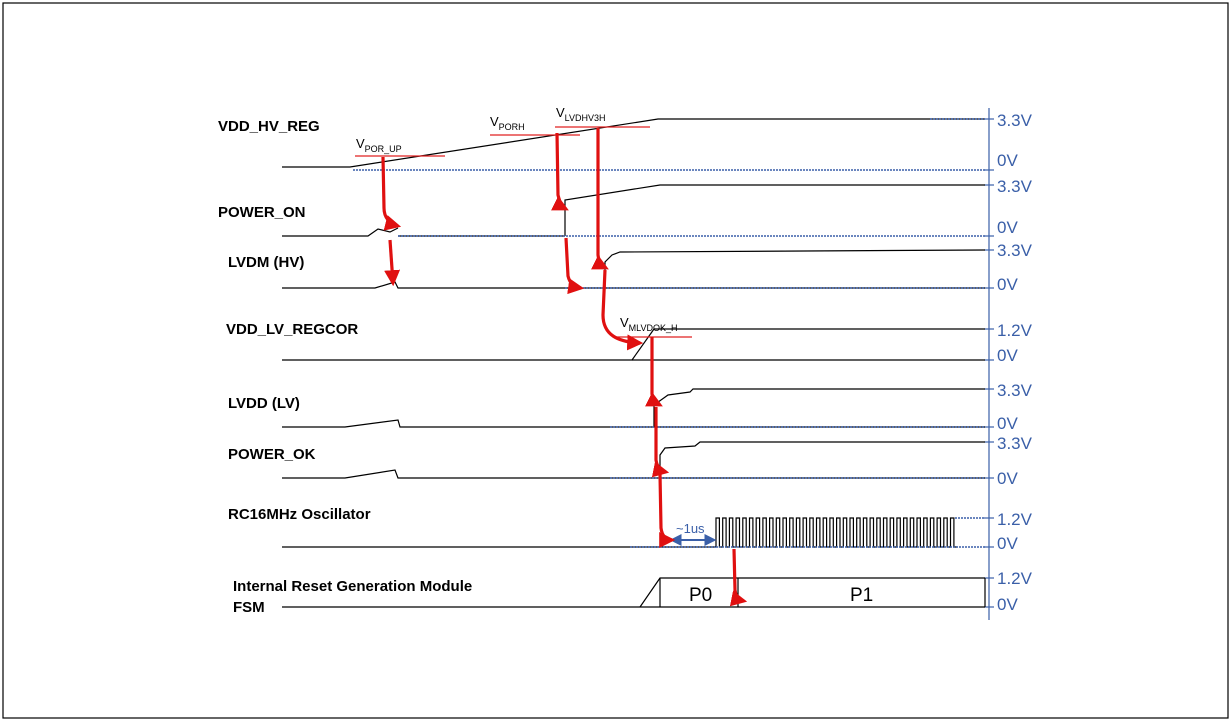 This screenshot has width=1231, height=721. What do you see at coordinates (1015, 390) in the screenshot?
I see `volt-high-lvdd-lv: 3.3V` at bounding box center [1015, 390].